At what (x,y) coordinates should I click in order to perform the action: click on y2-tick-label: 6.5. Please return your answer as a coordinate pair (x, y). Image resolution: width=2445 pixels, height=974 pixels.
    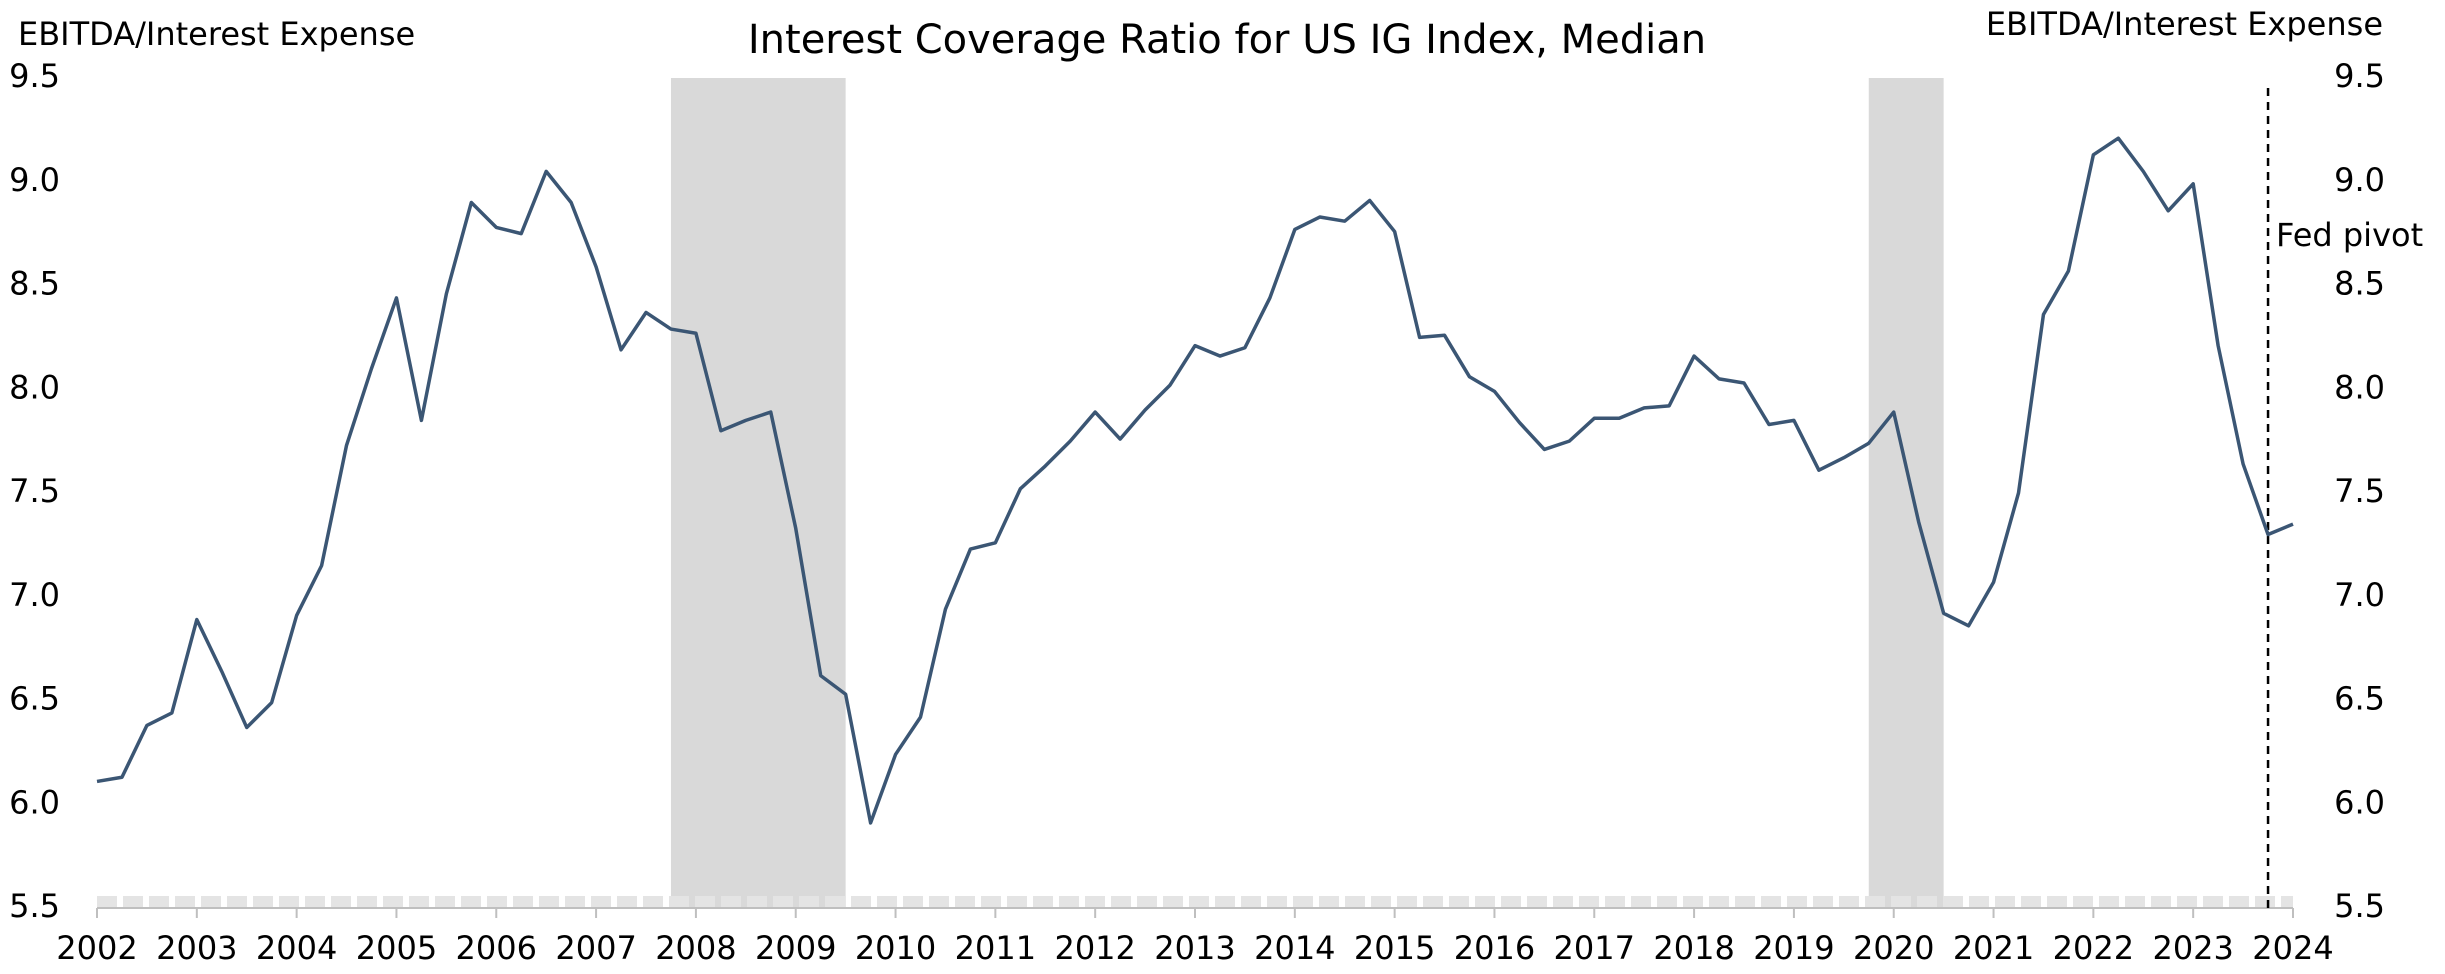
    Looking at the image, I should click on (2359, 699).